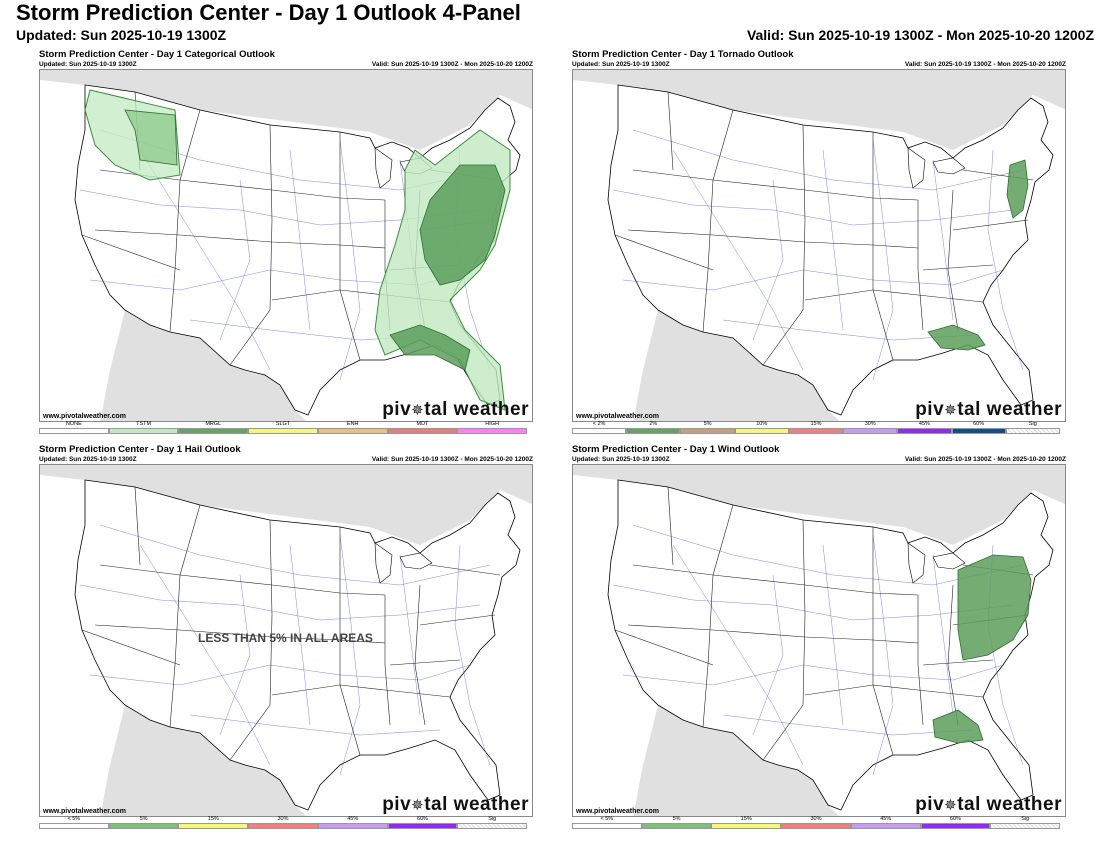 The image size is (1100, 850). I want to click on risk-overlay, so click(297, 250).